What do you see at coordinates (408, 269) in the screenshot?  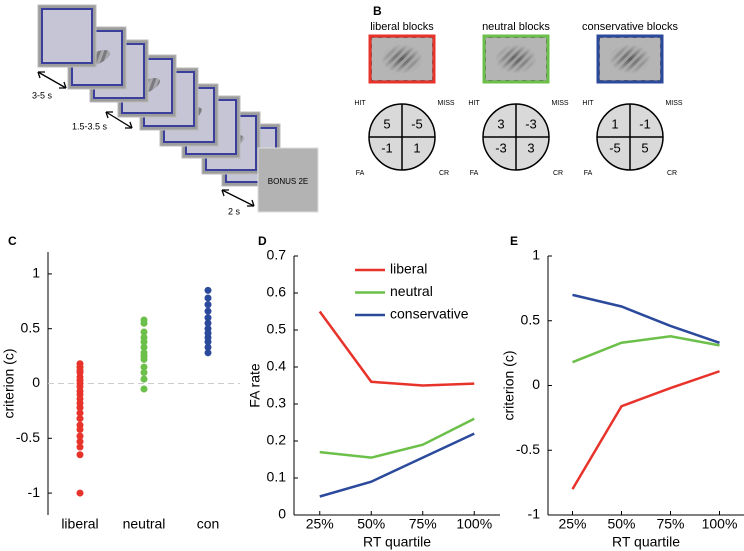 I see `legend-label: liberal` at bounding box center [408, 269].